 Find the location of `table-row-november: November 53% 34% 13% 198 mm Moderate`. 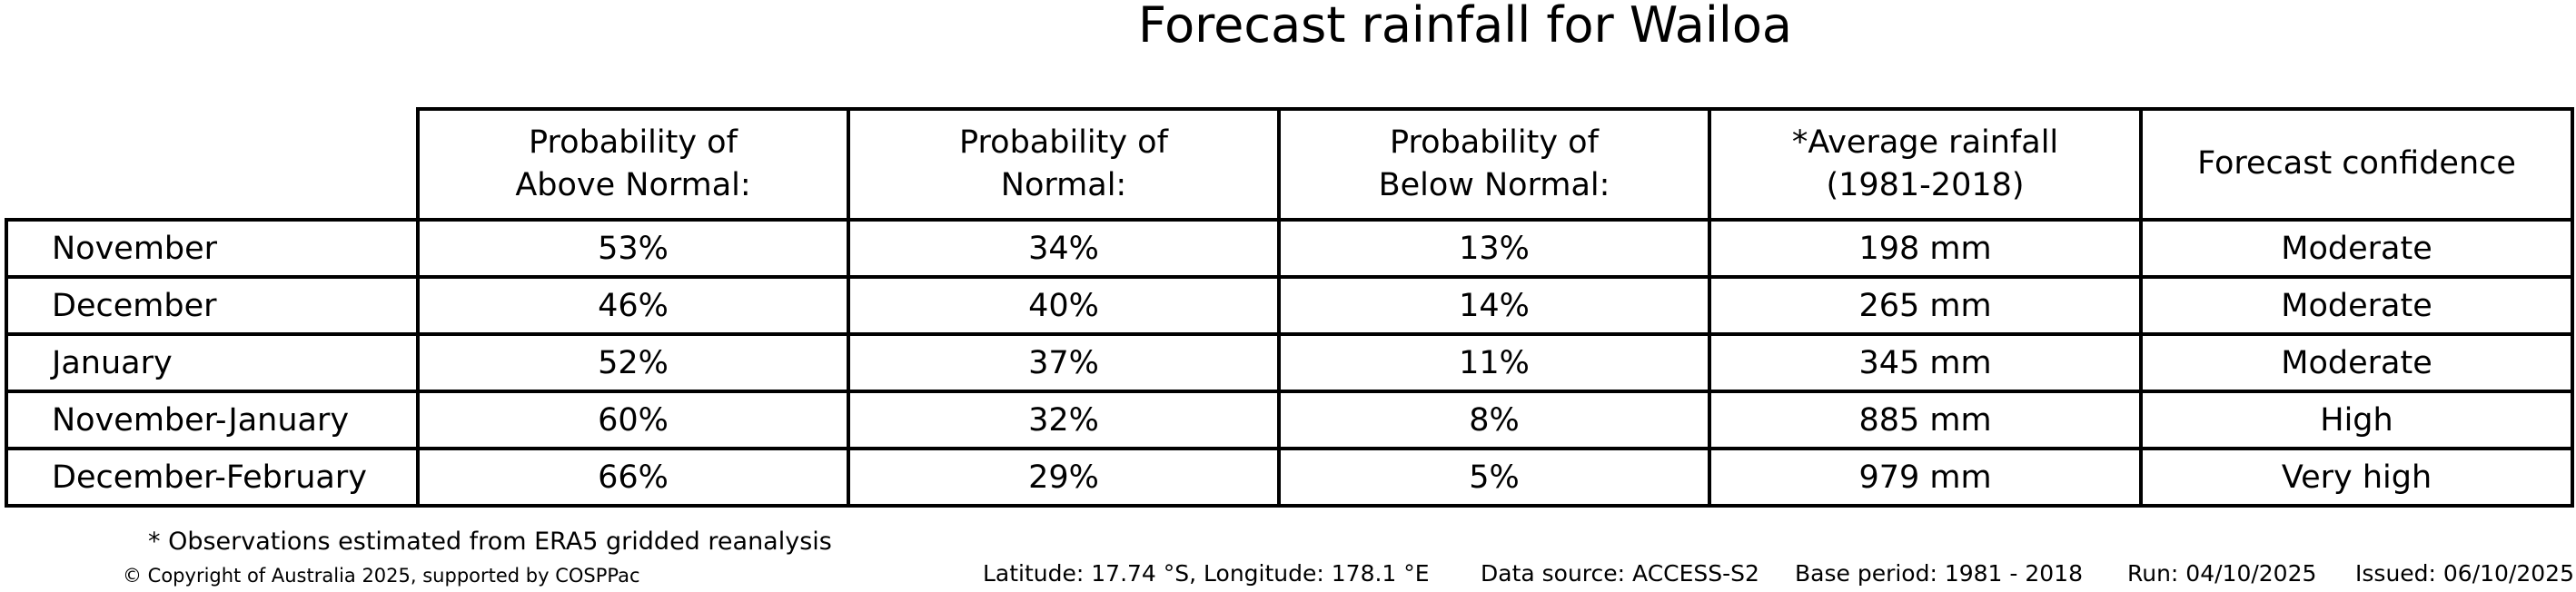

table-row-november: November 53% 34% 13% 198 mm Moderate is located at coordinates (1289, 248).